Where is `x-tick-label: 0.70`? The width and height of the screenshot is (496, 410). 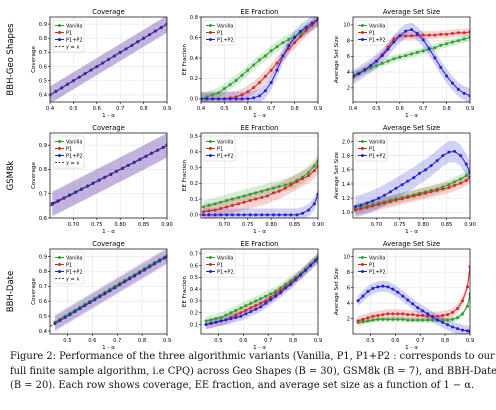 x-tick-label: 0.70 is located at coordinates (377, 225).